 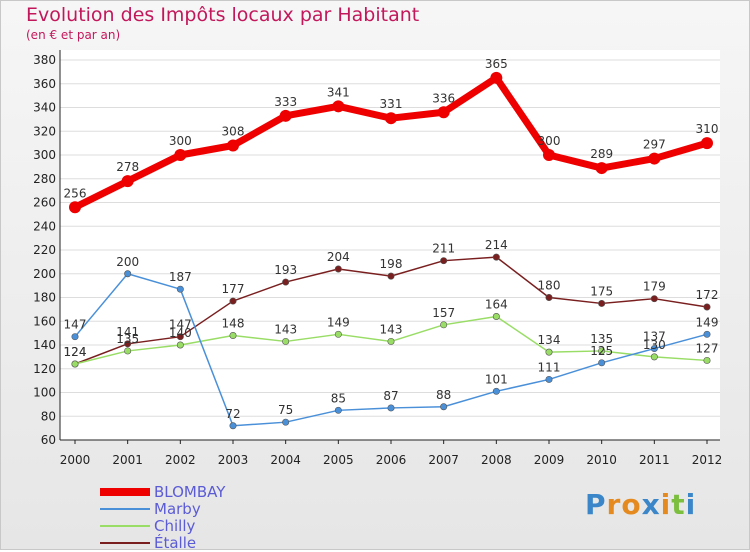 I want to click on x-tick-label: 2000, so click(x=75, y=460).